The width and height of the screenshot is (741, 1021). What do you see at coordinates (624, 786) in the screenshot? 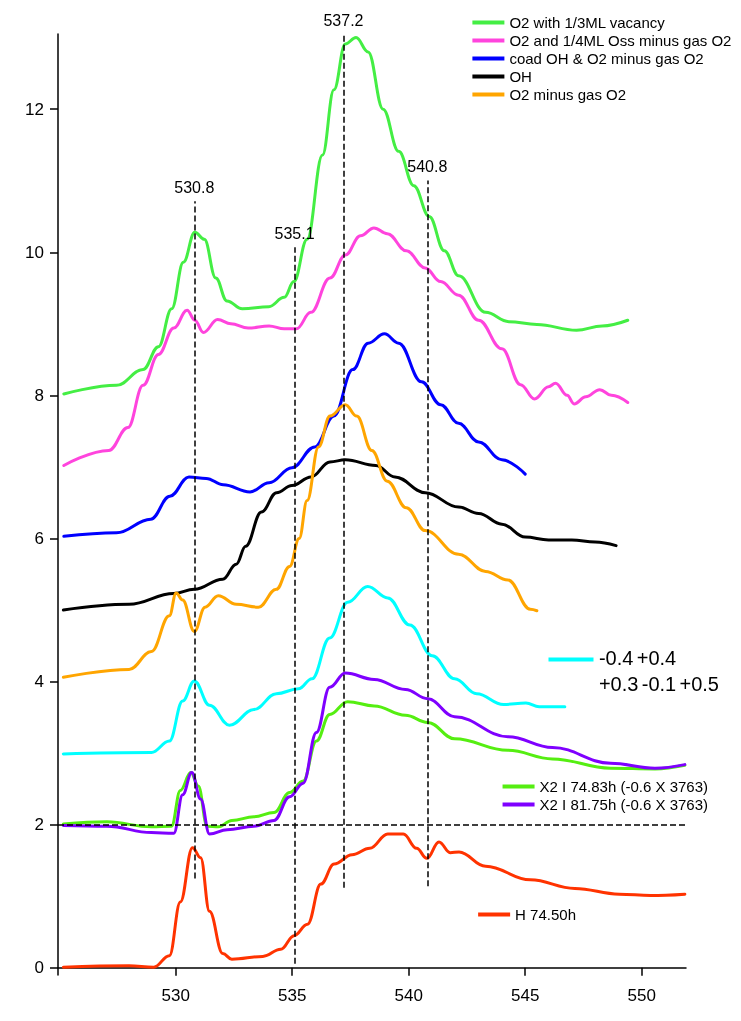
I see `legend-label: X2 I 74.83h (-0.6 X 3763)` at bounding box center [624, 786].